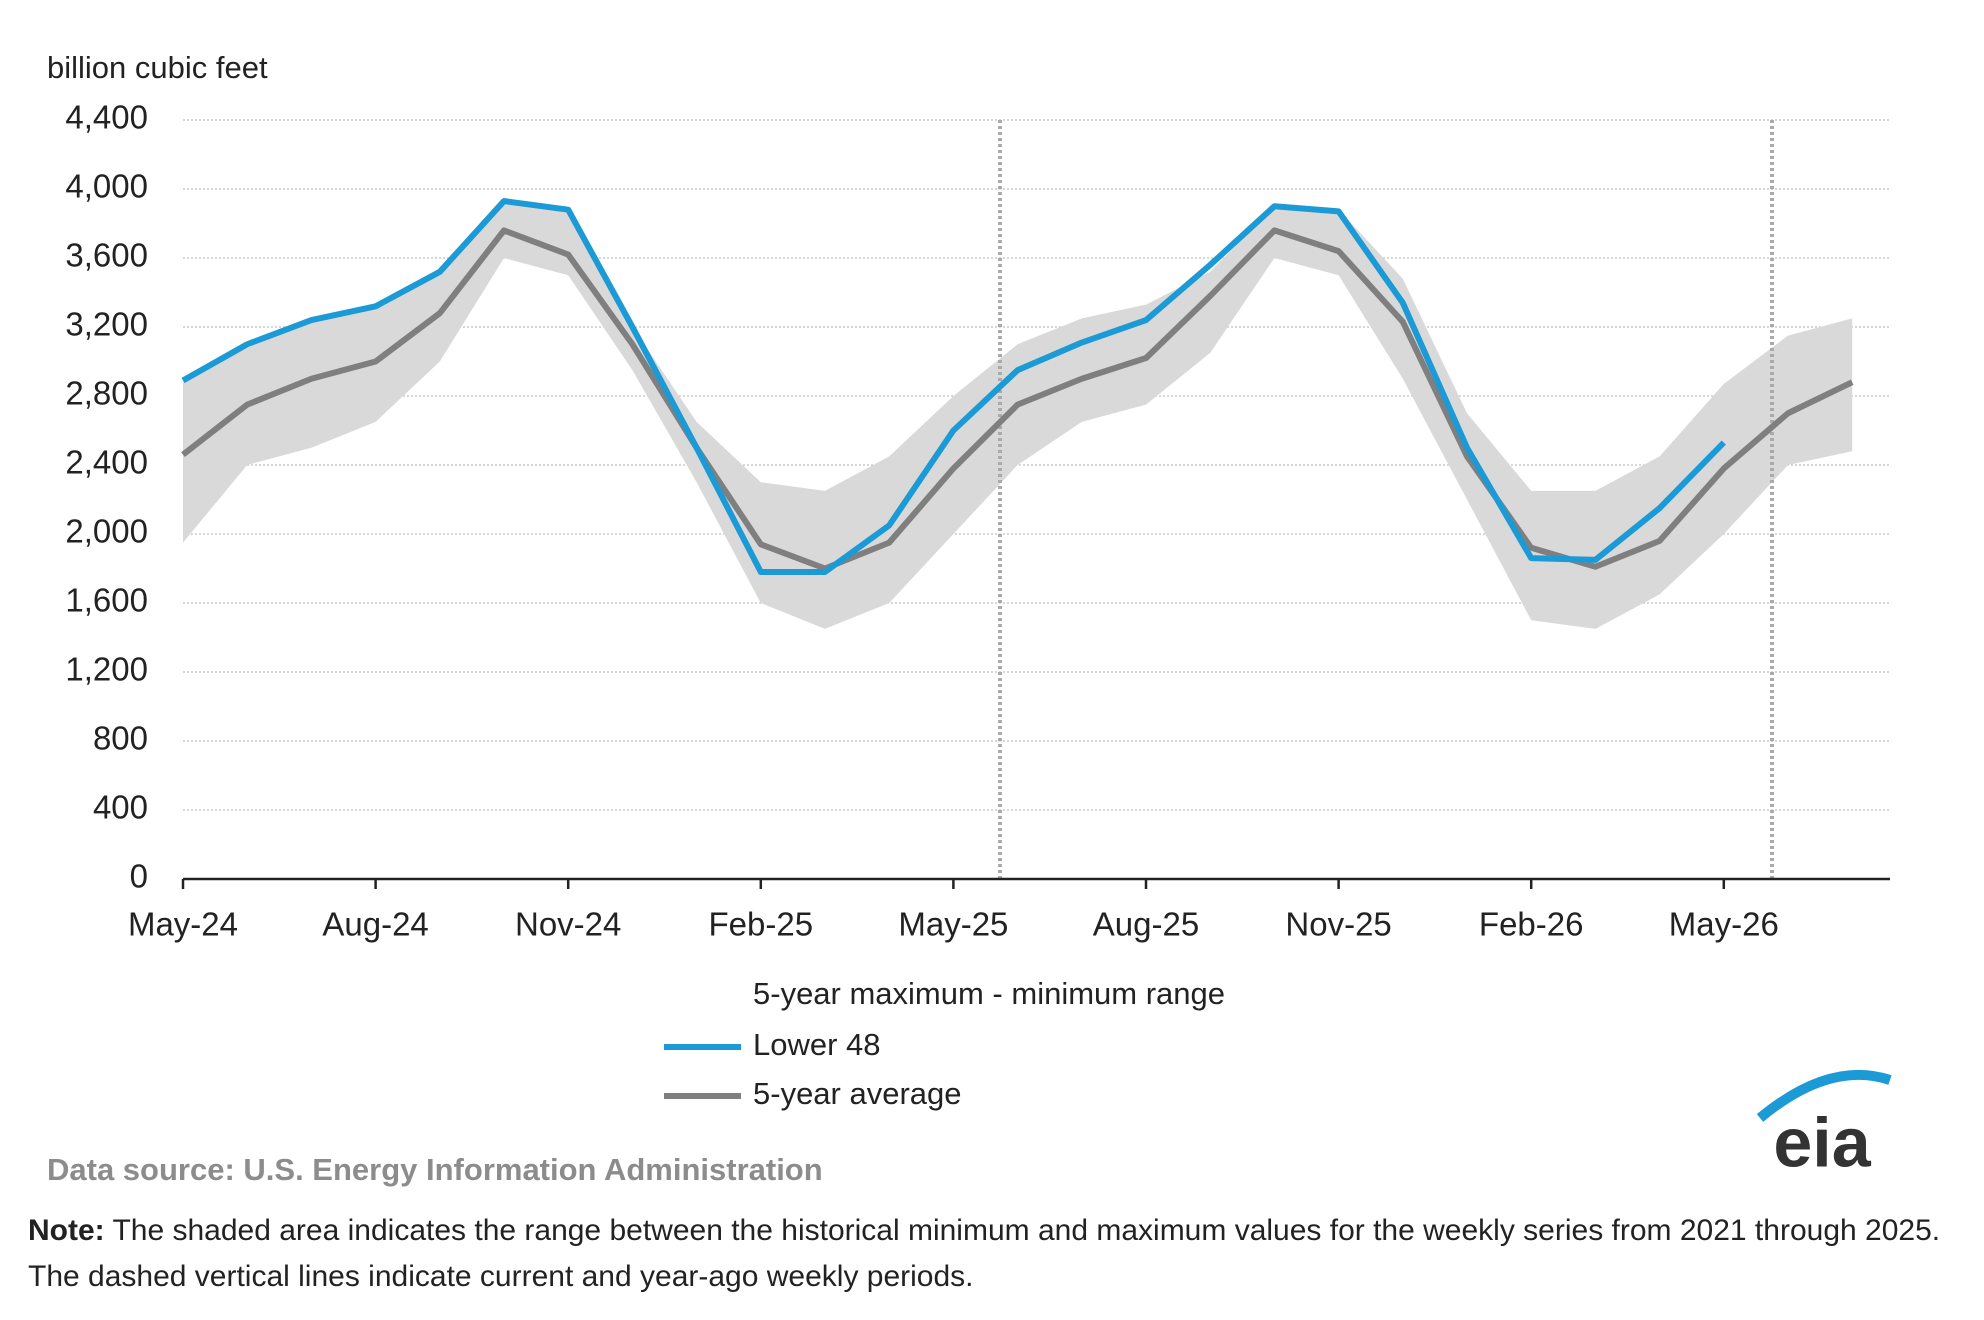 The width and height of the screenshot is (1984, 1320). What do you see at coordinates (106, 462) in the screenshot?
I see `y-tick-label: 2,400` at bounding box center [106, 462].